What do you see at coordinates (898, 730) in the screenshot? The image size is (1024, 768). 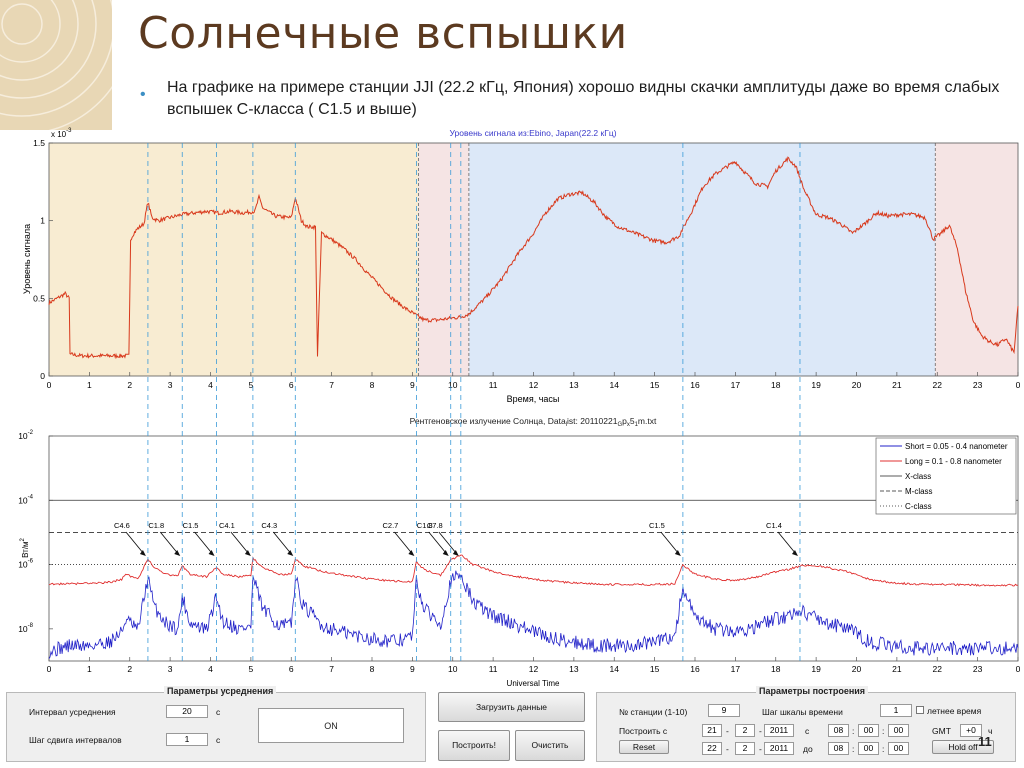 I see `from-second-input: 00` at bounding box center [898, 730].